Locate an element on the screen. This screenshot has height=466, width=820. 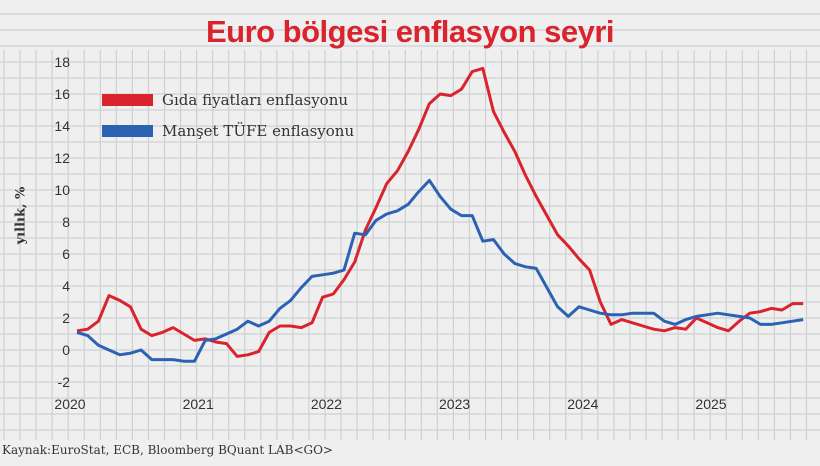
y-tick-label: 12 is located at coordinates (62, 158).